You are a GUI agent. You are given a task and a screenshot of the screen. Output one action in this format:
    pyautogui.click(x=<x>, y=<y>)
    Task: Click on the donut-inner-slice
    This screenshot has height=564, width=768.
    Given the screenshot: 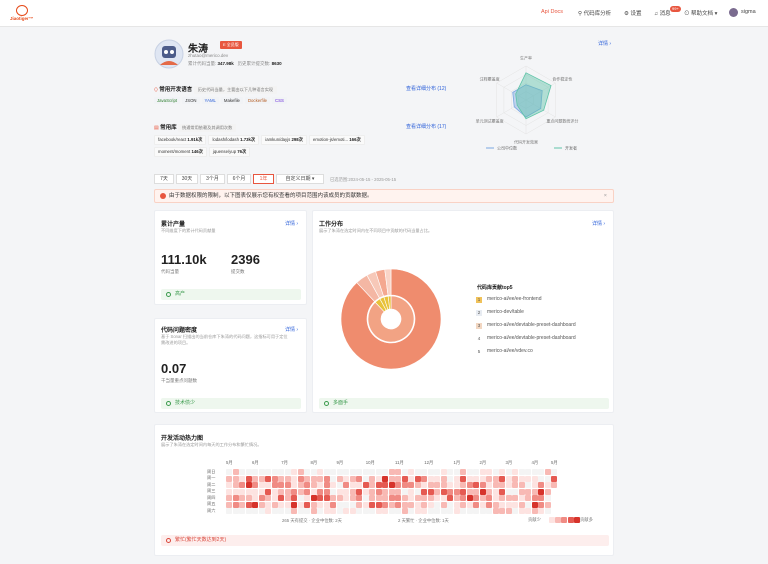 What is the action you would take?
    pyautogui.click(x=389, y=302)
    